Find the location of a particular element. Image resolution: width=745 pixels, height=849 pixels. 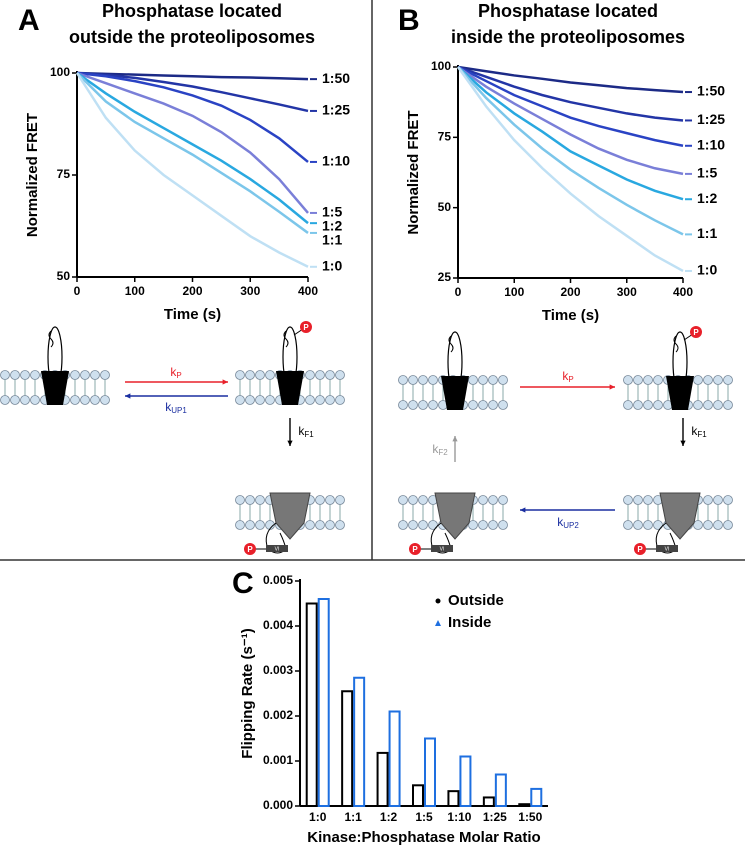

chart-title: Phosphatase located is located at coordinates (192, 11).